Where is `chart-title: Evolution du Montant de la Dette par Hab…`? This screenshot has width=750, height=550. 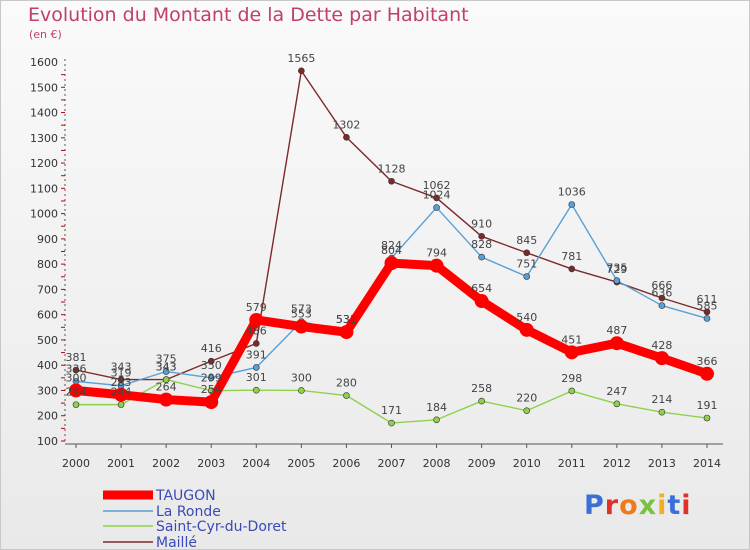 chart-title: Evolution du Montant de la Dette par Hab… is located at coordinates (248, 15).